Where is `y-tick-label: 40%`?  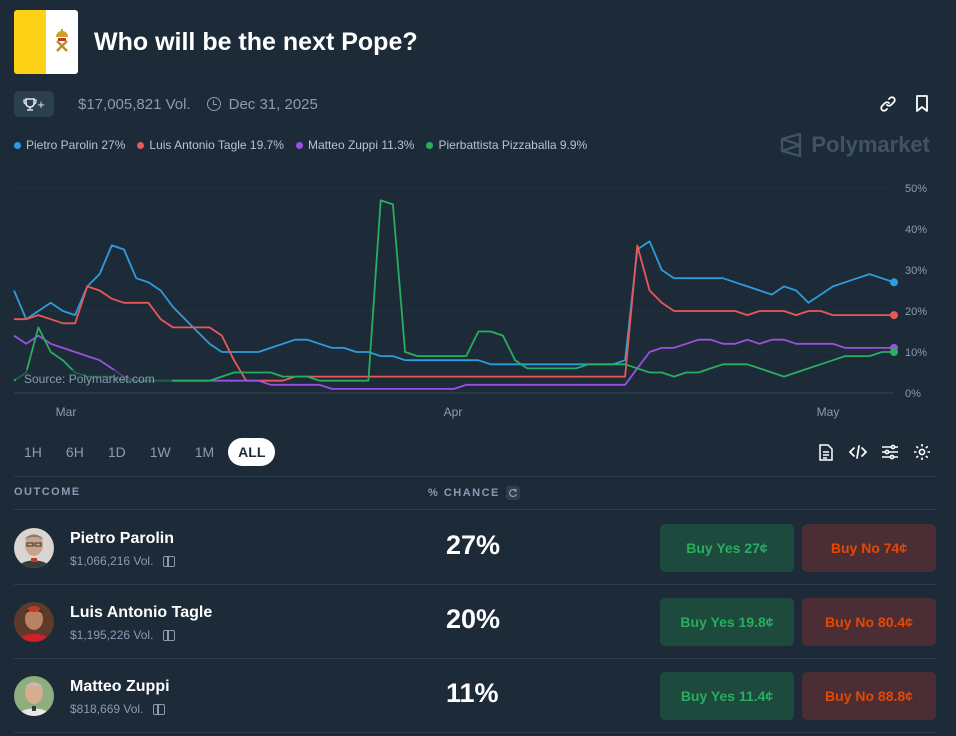 y-tick-label: 40% is located at coordinates (916, 230).